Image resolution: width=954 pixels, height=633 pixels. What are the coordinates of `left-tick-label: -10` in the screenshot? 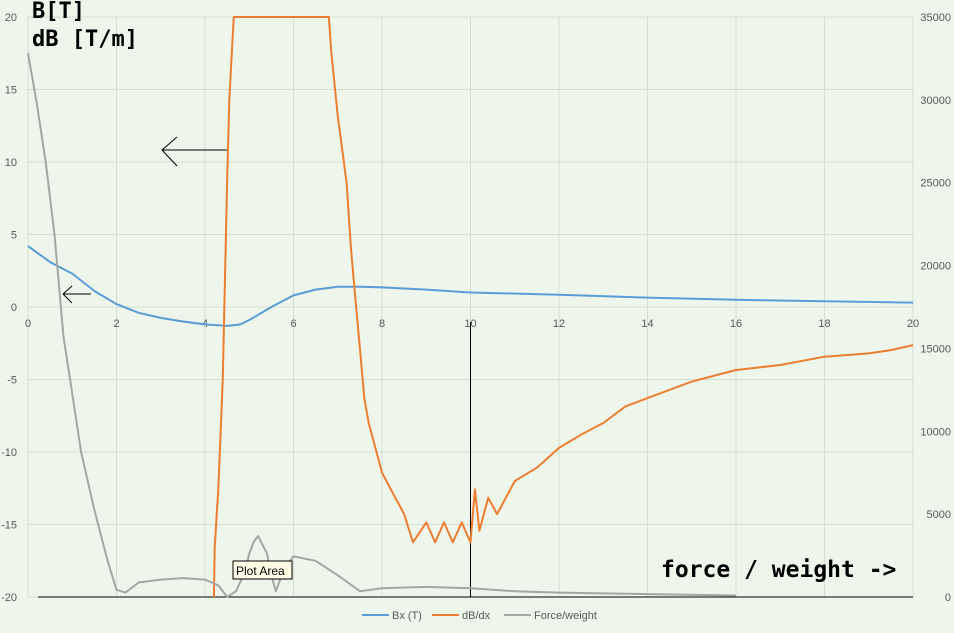 It's located at (9, 453).